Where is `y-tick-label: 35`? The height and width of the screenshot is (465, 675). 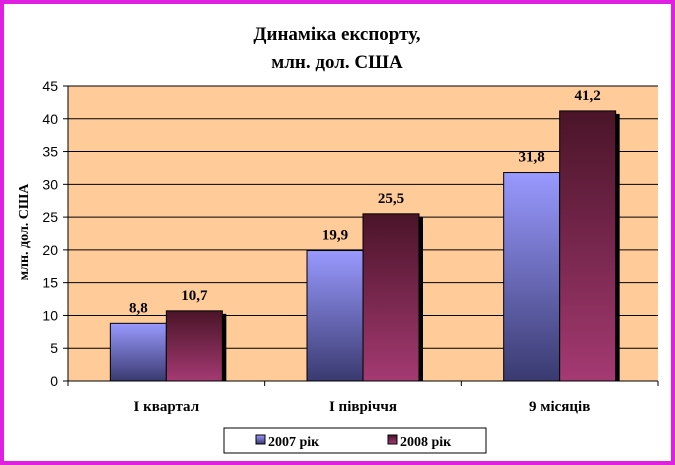 y-tick-label: 35 is located at coordinates (50, 152).